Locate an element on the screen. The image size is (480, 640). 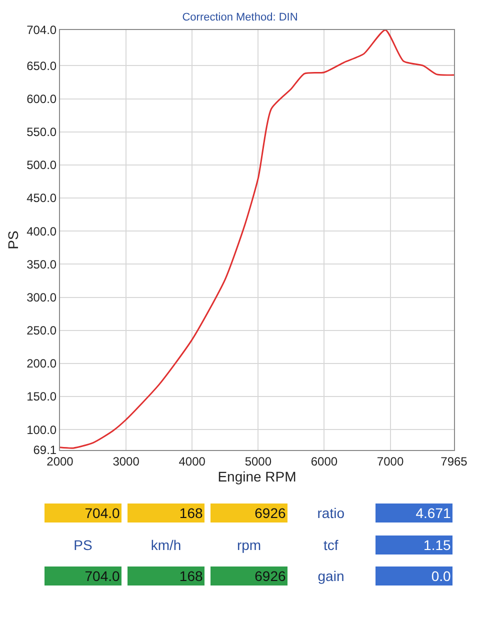
text: 1.15 is located at coordinates (437, 545).